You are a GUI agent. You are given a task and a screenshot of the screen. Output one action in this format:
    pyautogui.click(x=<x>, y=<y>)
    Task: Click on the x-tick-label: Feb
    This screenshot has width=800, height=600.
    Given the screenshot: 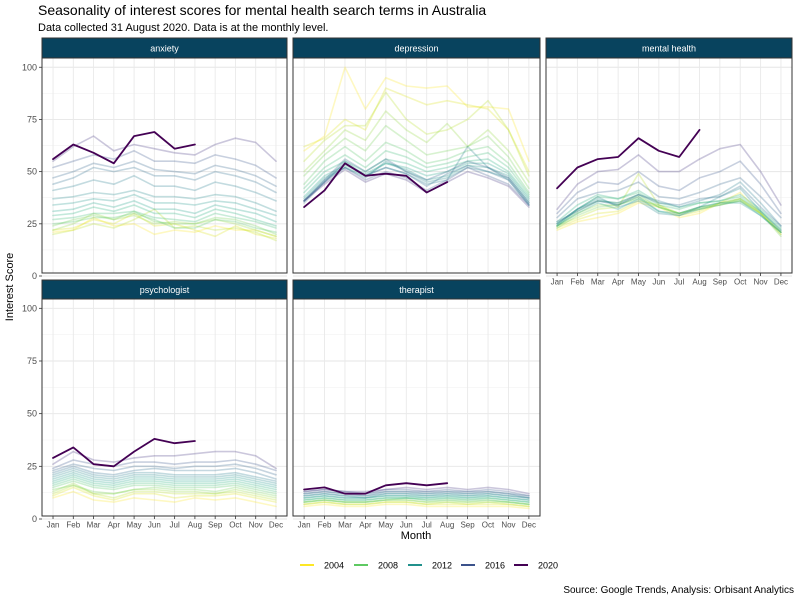 What is the action you would take?
    pyautogui.click(x=325, y=525)
    